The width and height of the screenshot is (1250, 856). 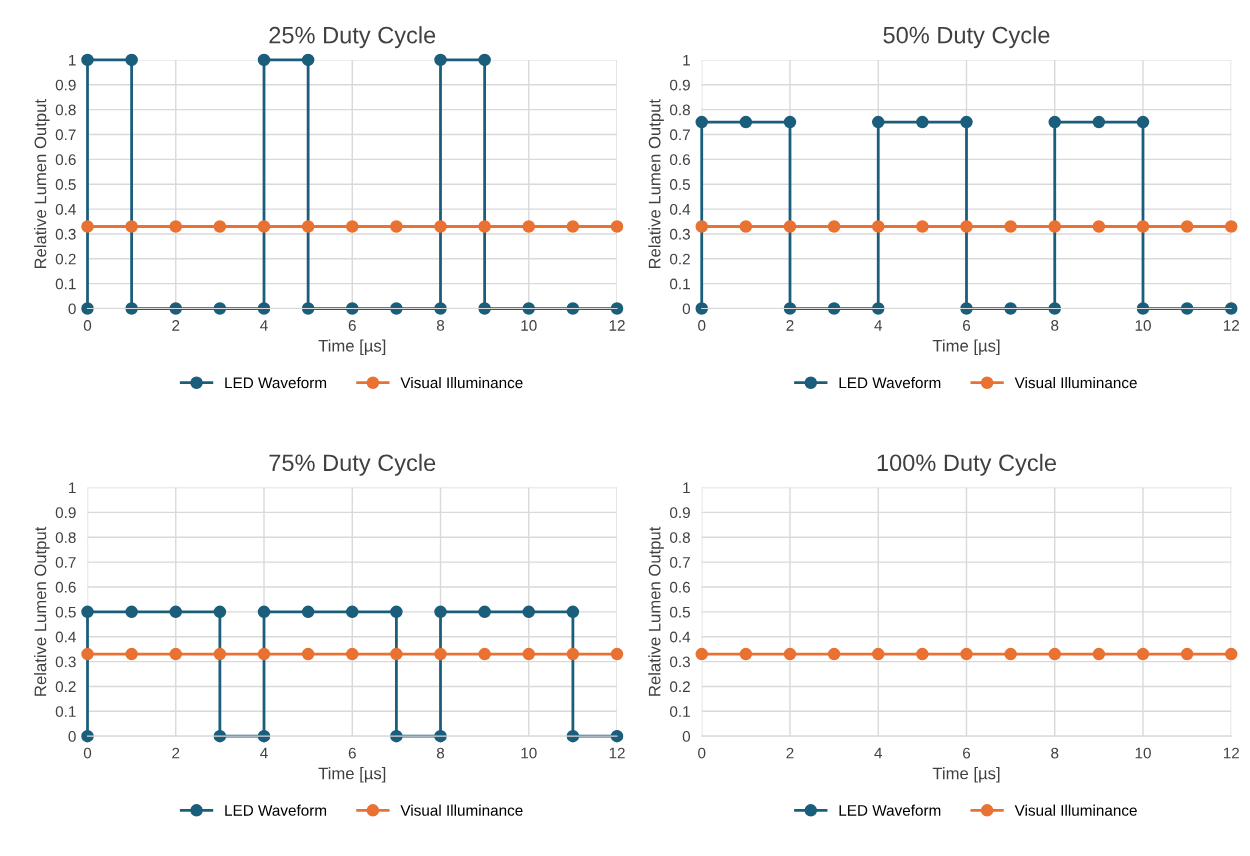 What do you see at coordinates (276, 383) in the screenshot?
I see `legend-label: LED Waveform` at bounding box center [276, 383].